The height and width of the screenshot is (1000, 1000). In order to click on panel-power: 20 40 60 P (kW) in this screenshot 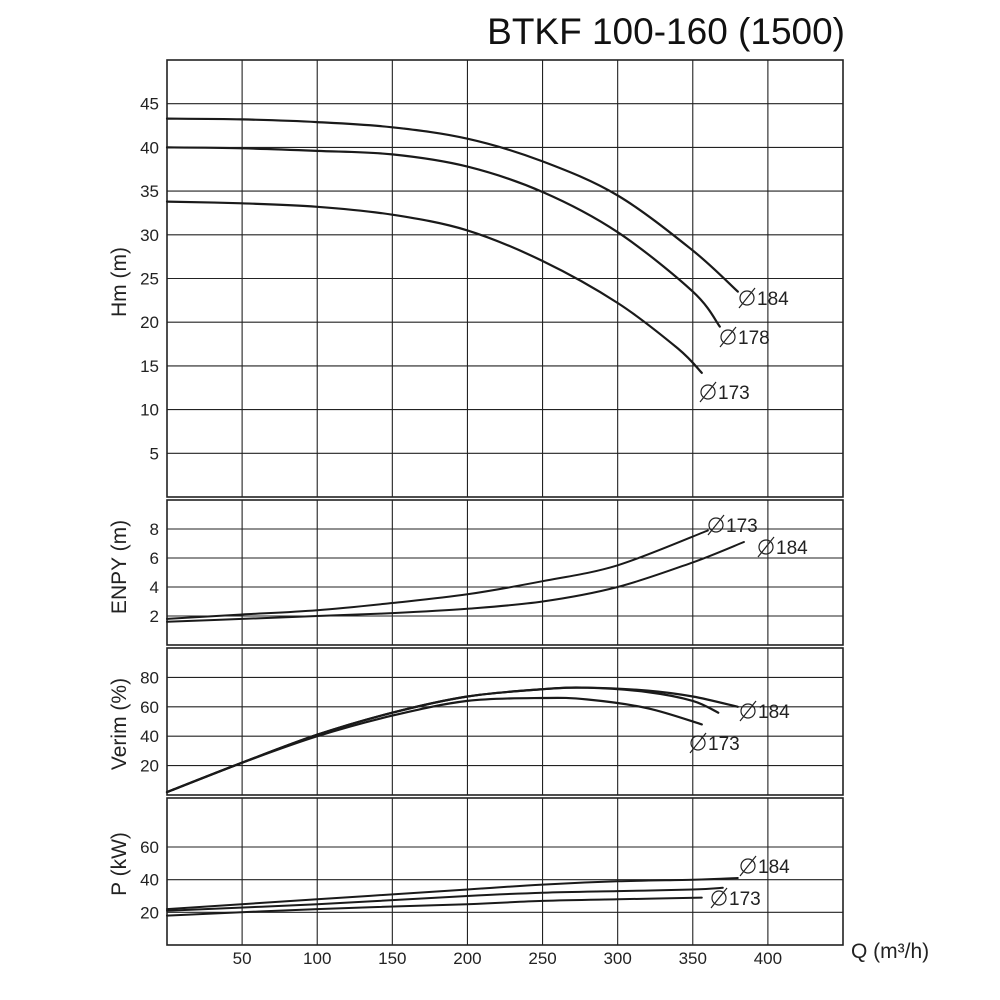, I will do `click(476, 871)`.